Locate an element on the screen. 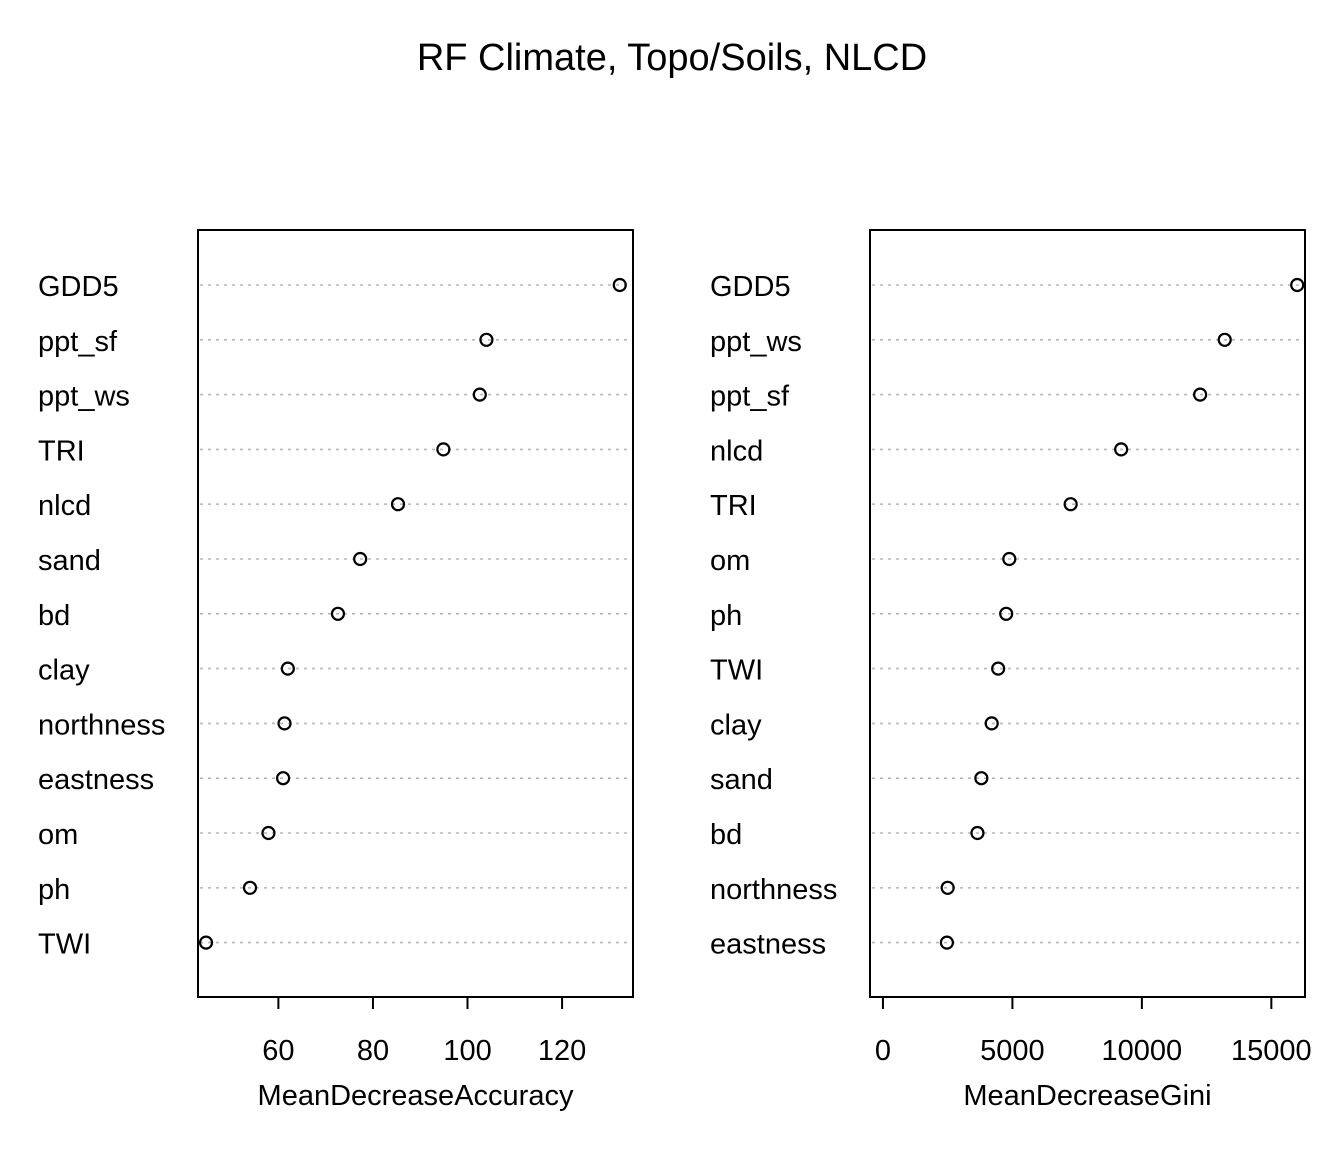  x-axis-label: MeanDecreaseGini is located at coordinates (1087, 1096).